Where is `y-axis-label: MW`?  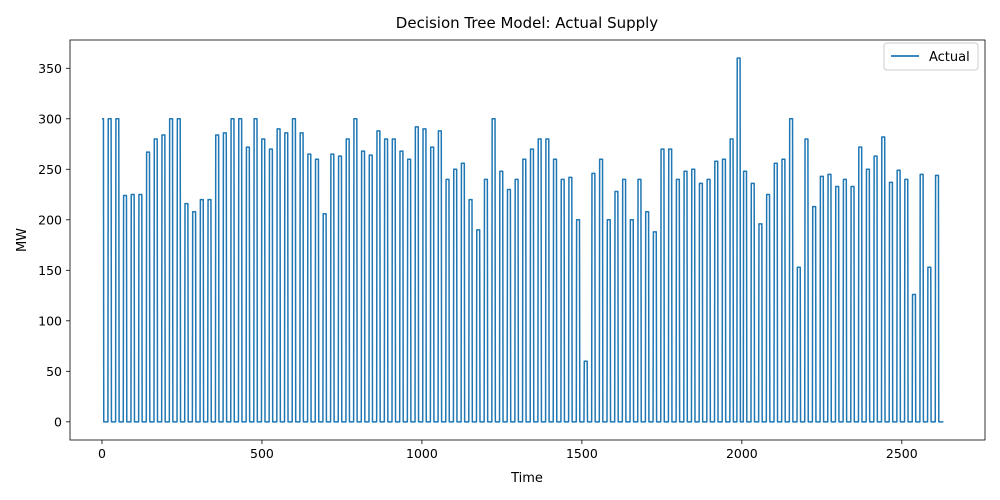 y-axis-label: MW is located at coordinates (22, 240).